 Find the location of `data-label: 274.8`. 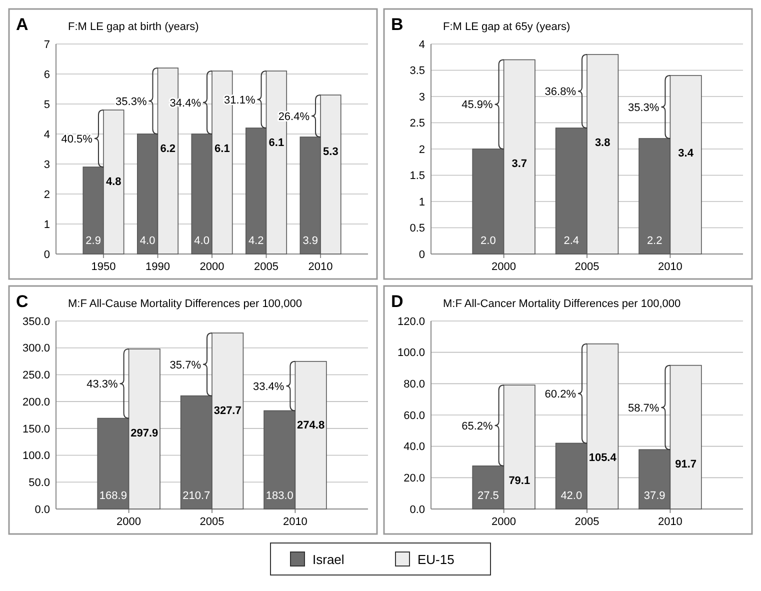

data-label: 274.8 is located at coordinates (311, 426).